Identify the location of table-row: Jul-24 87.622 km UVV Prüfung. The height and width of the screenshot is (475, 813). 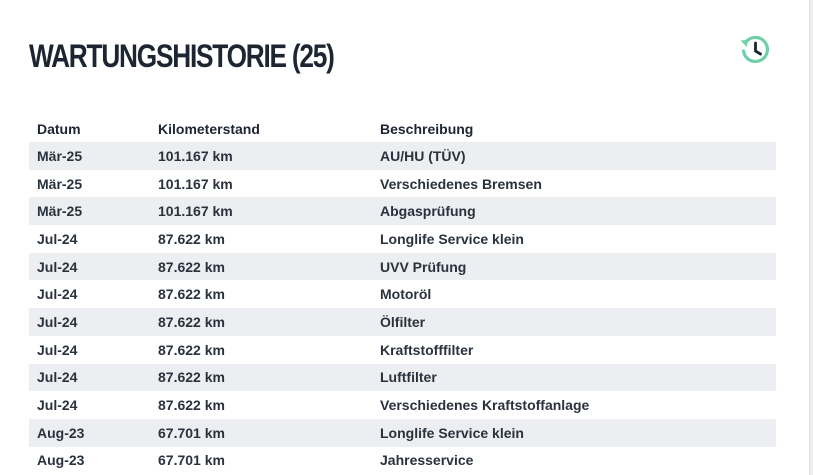
(402, 266).